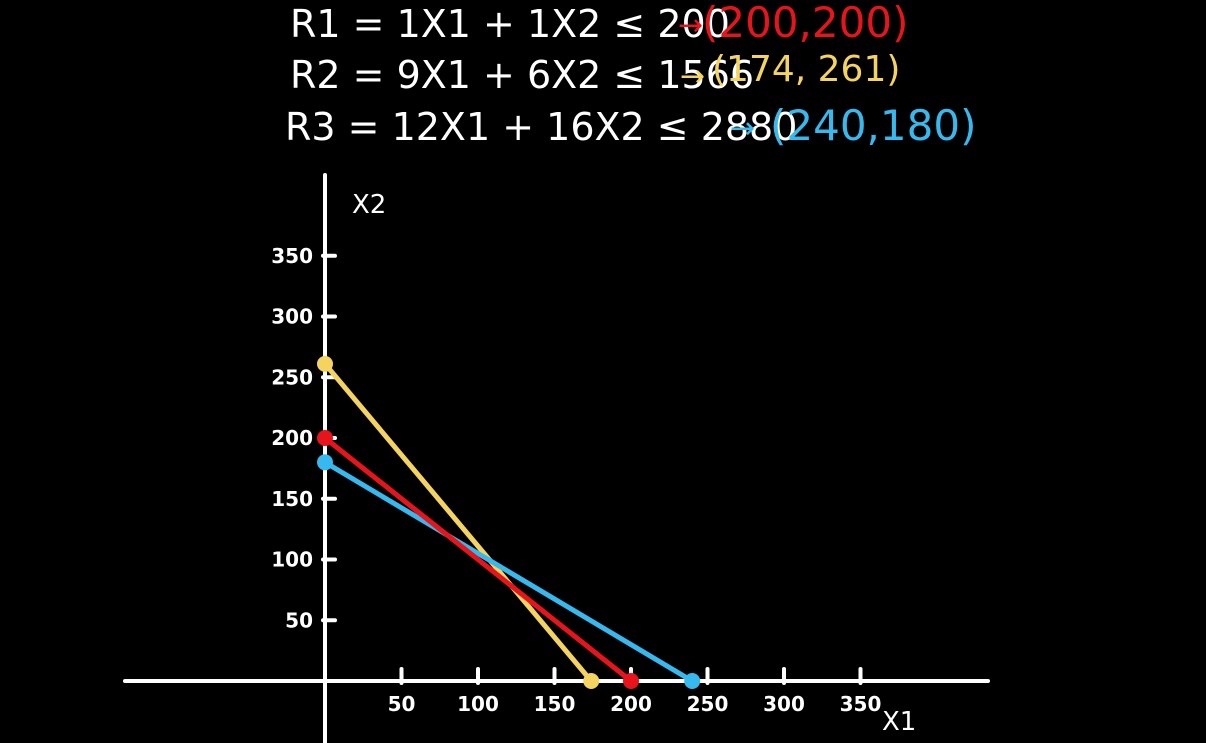 The height and width of the screenshot is (743, 1206). What do you see at coordinates (402, 704) in the screenshot?
I see `x-tick-label-50: 50` at bounding box center [402, 704].